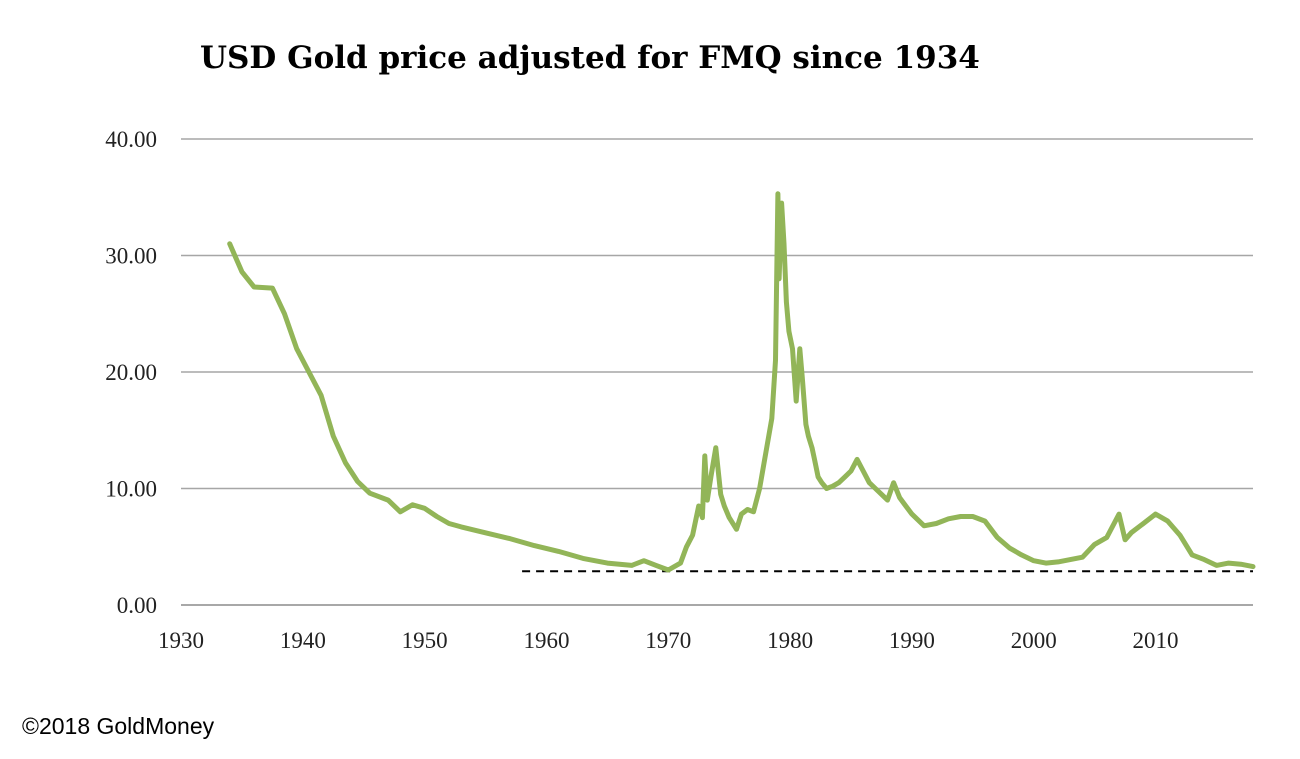 Image resolution: width=1300 pixels, height=759 pixels. I want to click on y-tick-label: 40.00, so click(131, 139).